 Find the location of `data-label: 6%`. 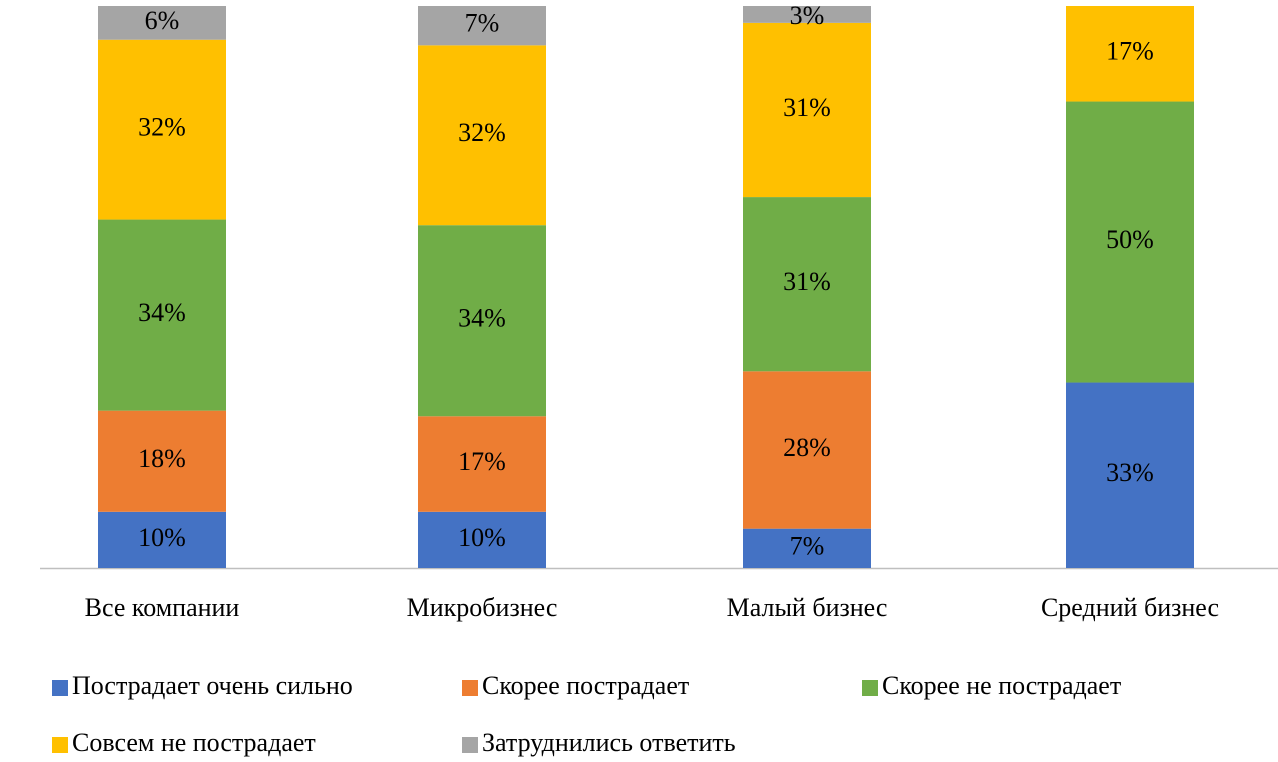

data-label: 6% is located at coordinates (162, 20).